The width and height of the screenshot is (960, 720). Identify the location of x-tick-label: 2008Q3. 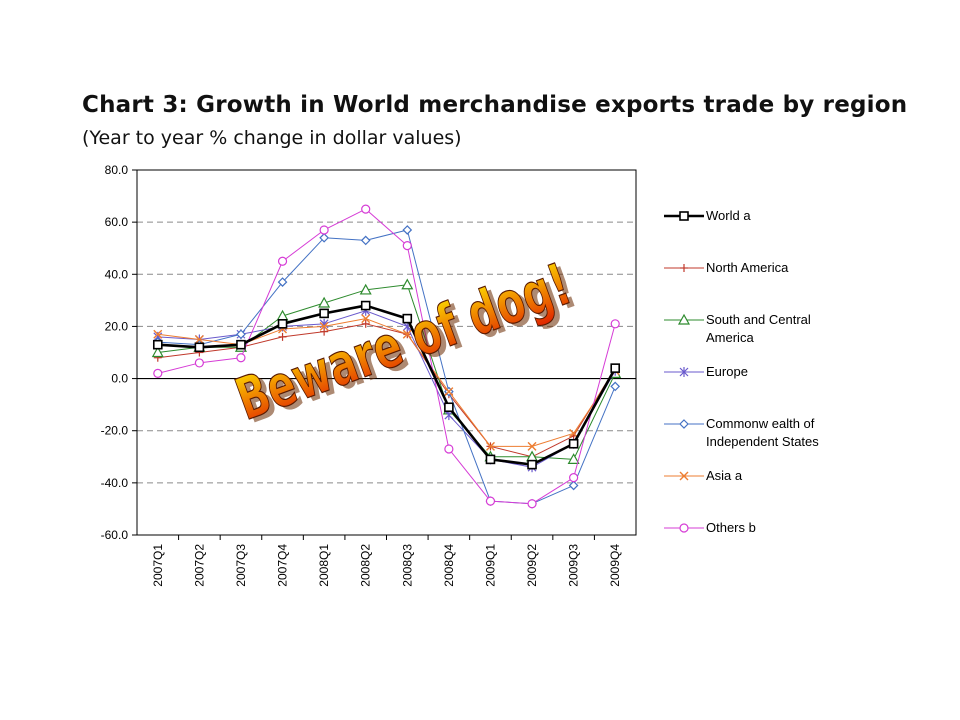
(407, 565).